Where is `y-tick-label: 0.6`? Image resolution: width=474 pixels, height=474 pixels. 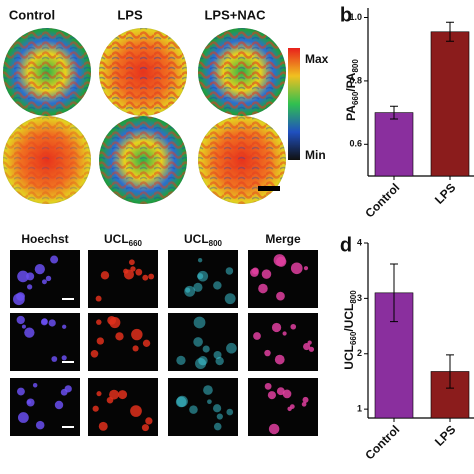 y-tick-label: 0.6 is located at coordinates (355, 144).